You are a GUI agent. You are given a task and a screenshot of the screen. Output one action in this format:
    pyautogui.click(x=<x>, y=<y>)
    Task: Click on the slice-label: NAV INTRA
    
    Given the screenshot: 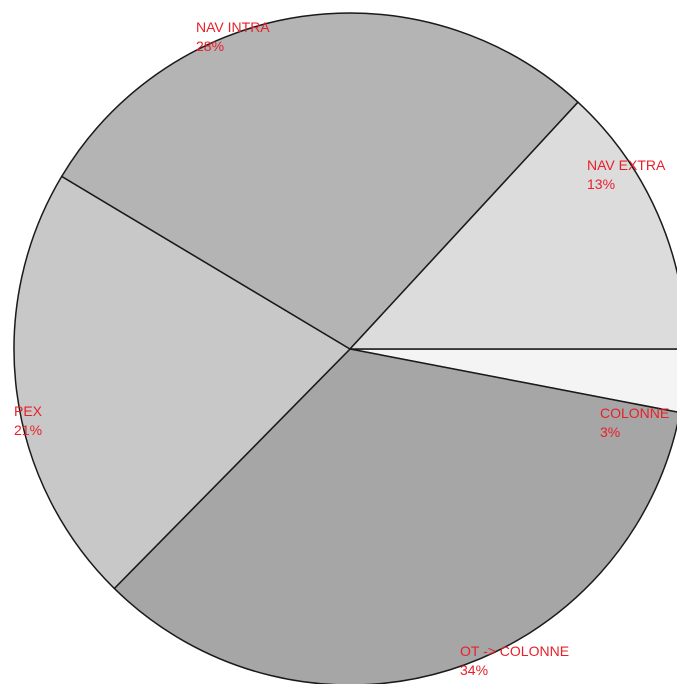 What is the action you would take?
    pyautogui.click(x=233, y=27)
    